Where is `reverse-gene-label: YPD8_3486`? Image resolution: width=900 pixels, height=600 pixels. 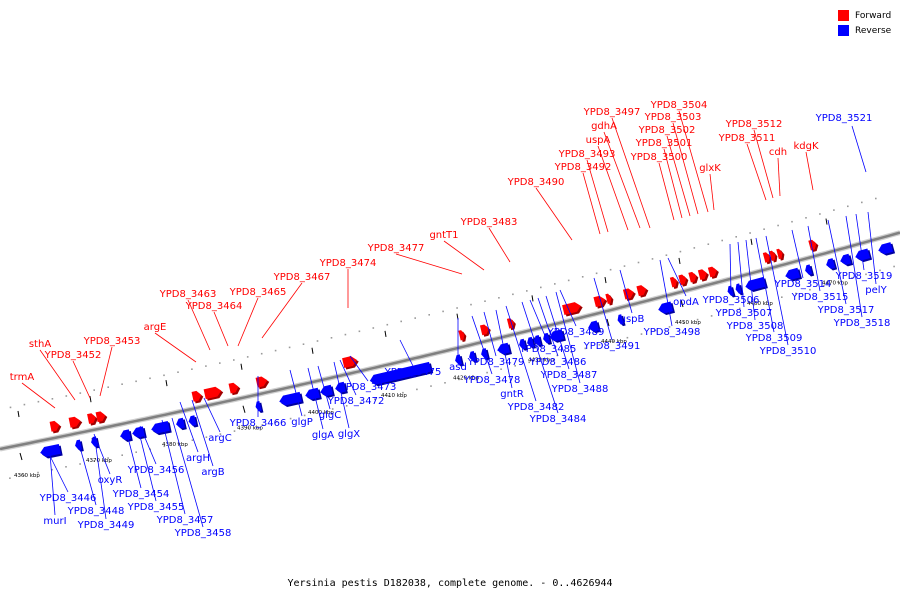 reverse-gene-label: YPD8_3486 is located at coordinates (558, 362).